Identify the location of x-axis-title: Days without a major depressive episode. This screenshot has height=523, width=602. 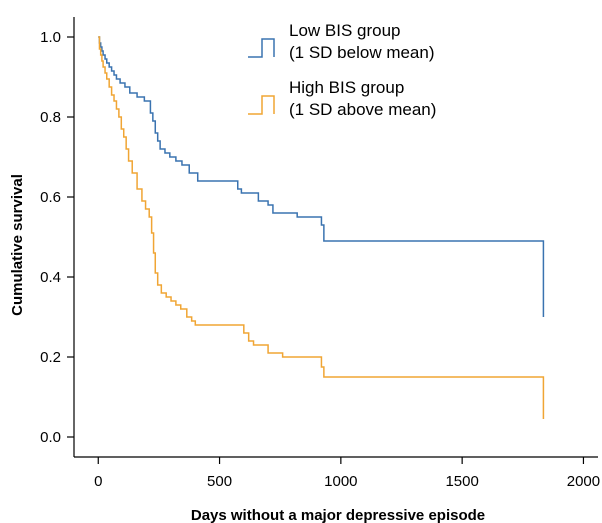
(338, 515).